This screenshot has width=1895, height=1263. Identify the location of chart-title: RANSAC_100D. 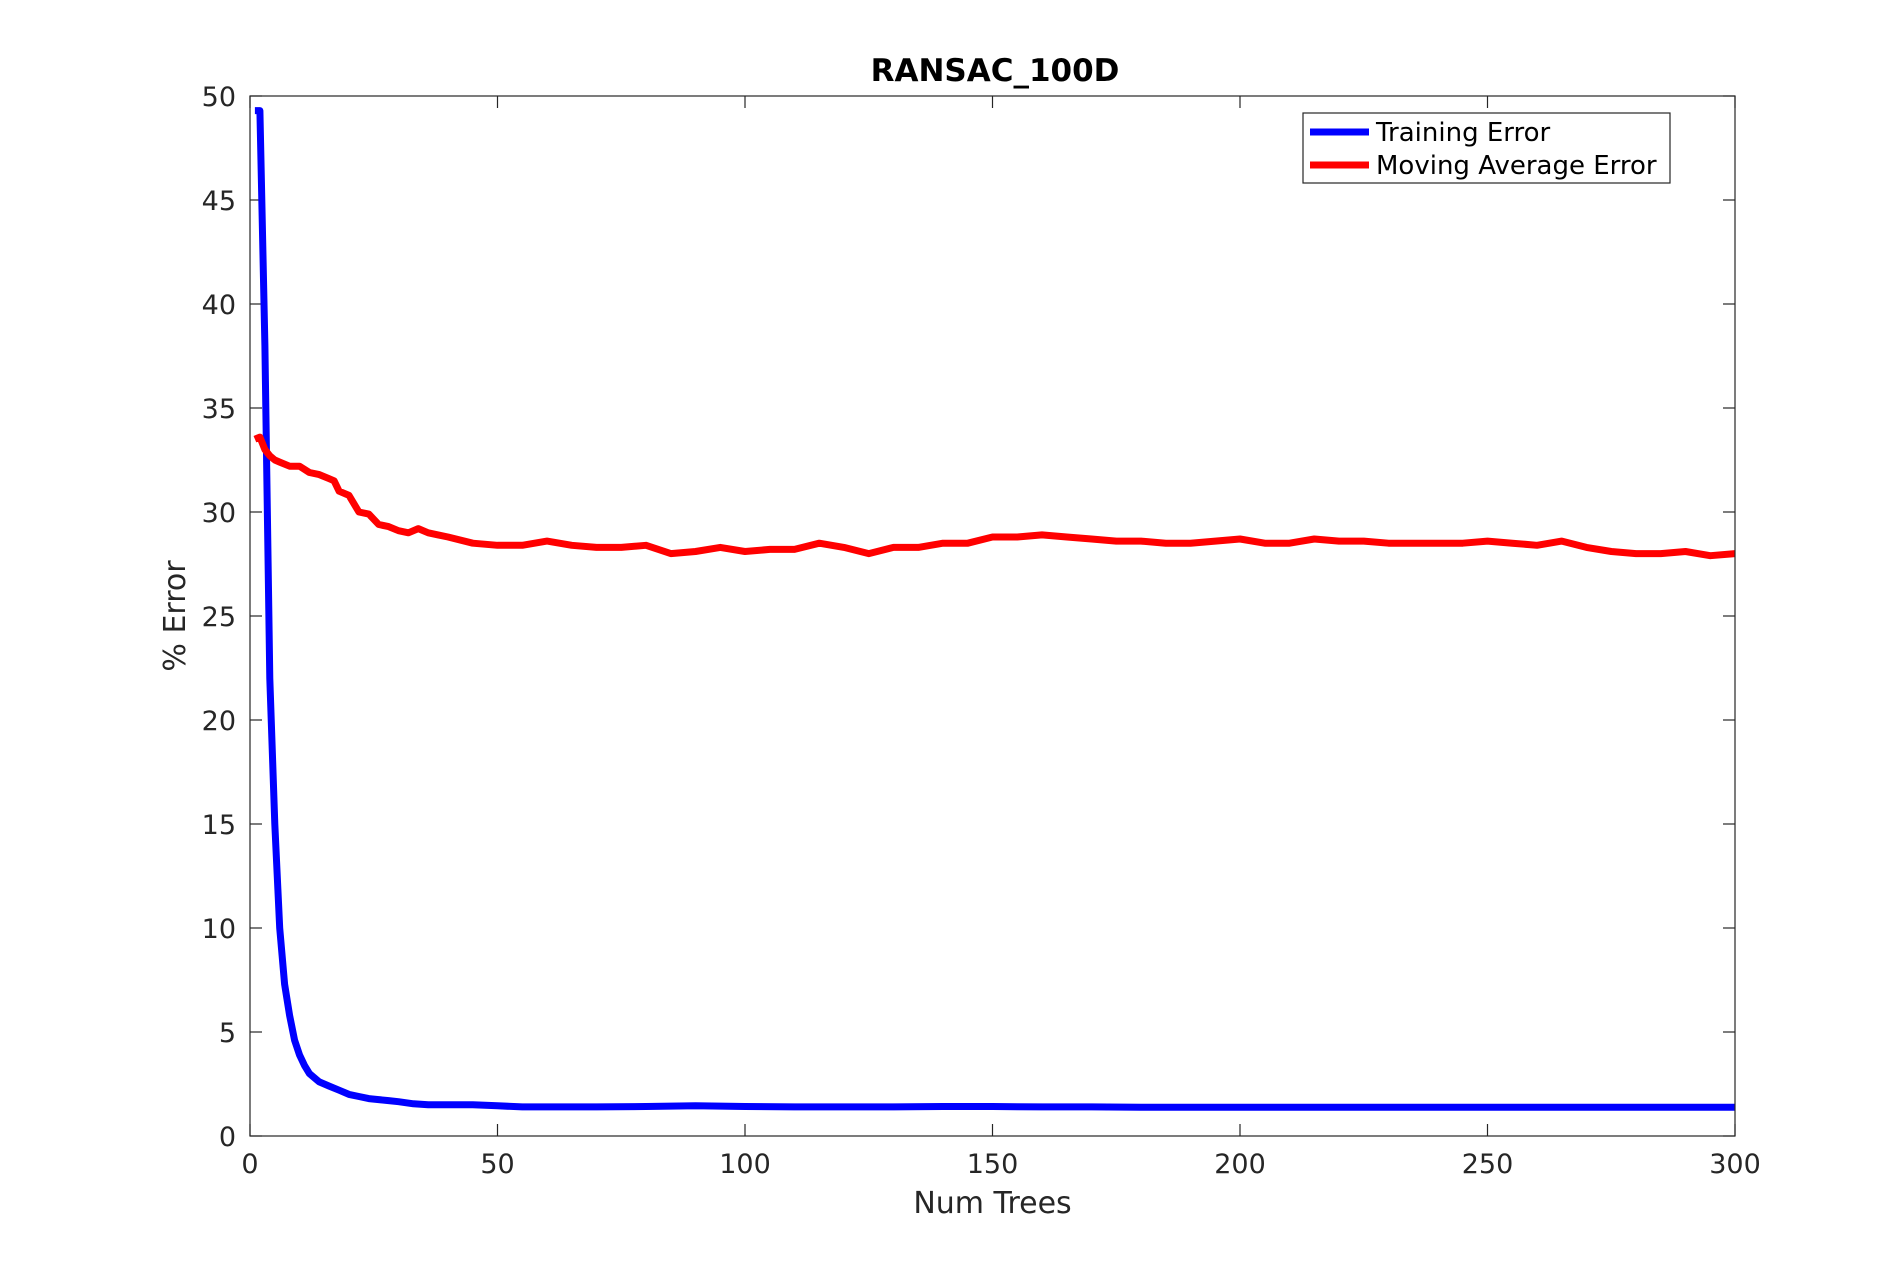
(995, 71).